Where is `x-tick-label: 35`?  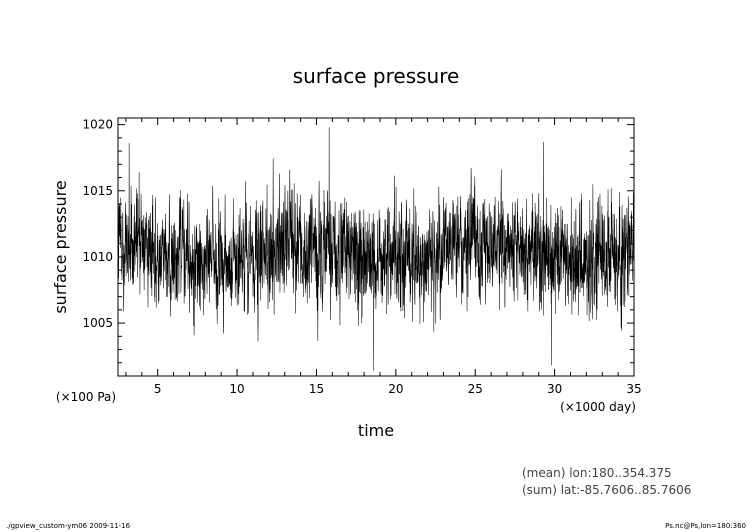
x-tick-label: 35 is located at coordinates (633, 389).